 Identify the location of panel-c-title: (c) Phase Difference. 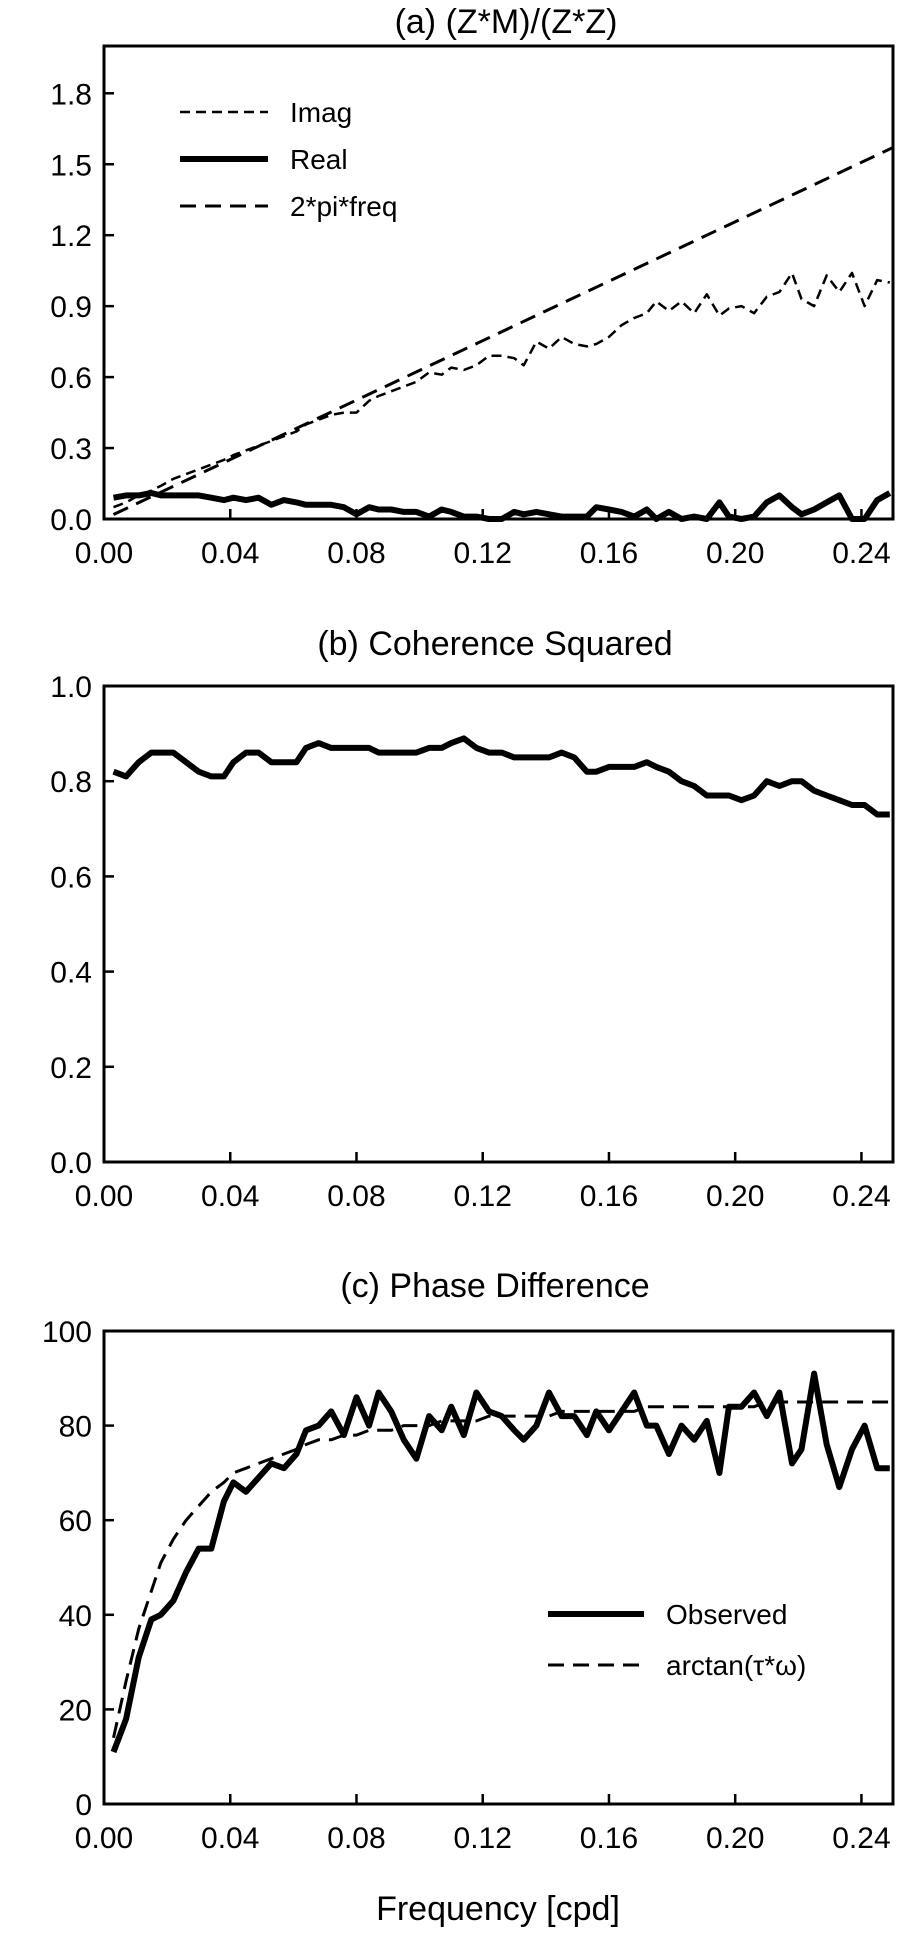
(494, 1286).